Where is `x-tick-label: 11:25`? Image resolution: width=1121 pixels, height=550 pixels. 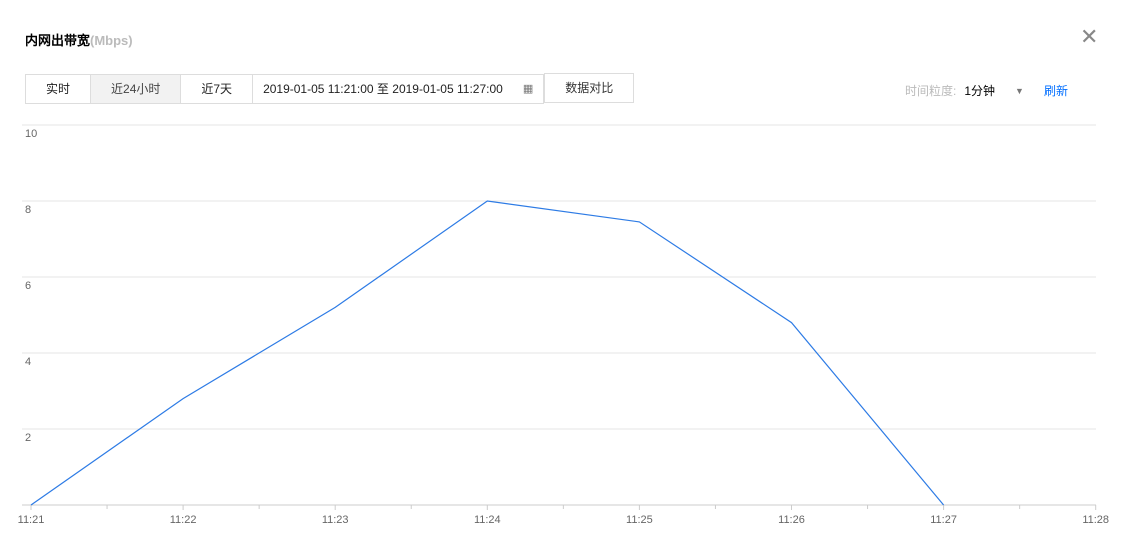
x-tick-label: 11:25 is located at coordinates (639, 520).